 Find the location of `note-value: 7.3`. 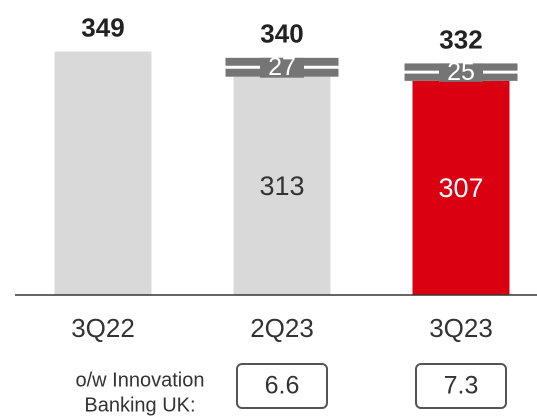

note-value: 7.3 is located at coordinates (461, 386).